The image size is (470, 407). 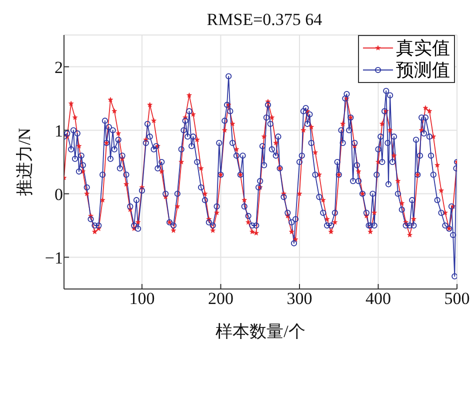 I want to click on x-tick-label: 200, so click(x=221, y=298).